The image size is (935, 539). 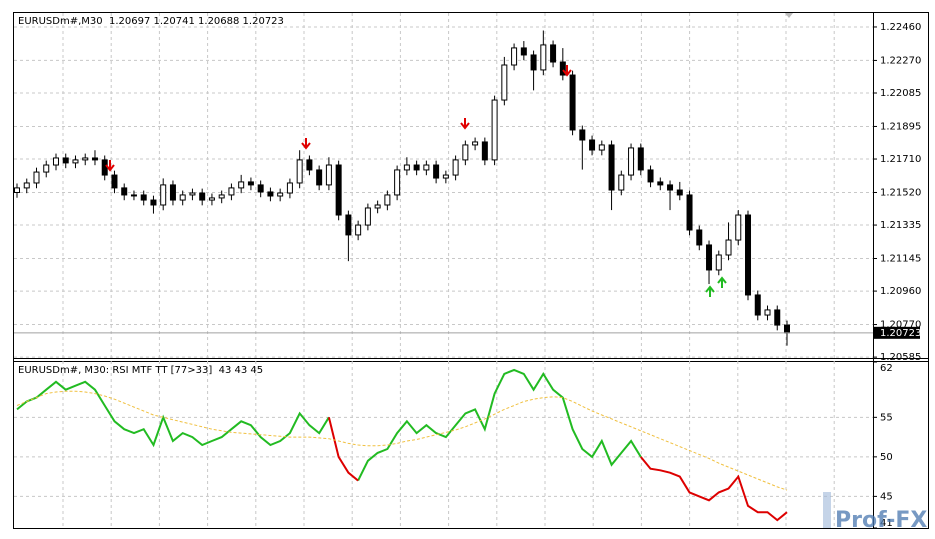 I want to click on watermark: Prof-FX, so click(x=881, y=520).